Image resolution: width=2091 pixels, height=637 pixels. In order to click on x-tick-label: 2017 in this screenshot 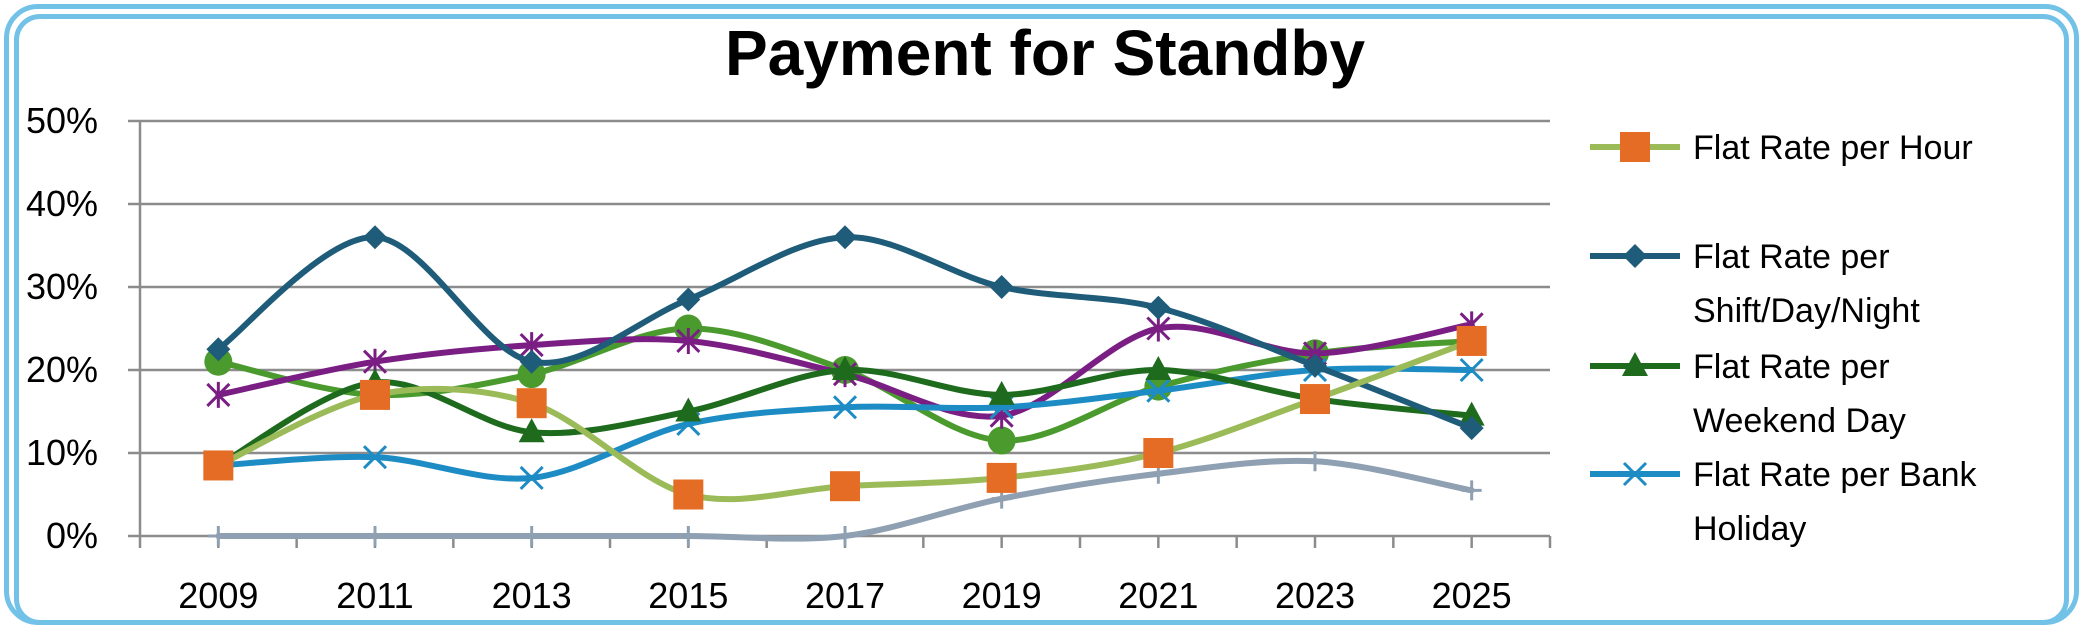, I will do `click(845, 595)`.